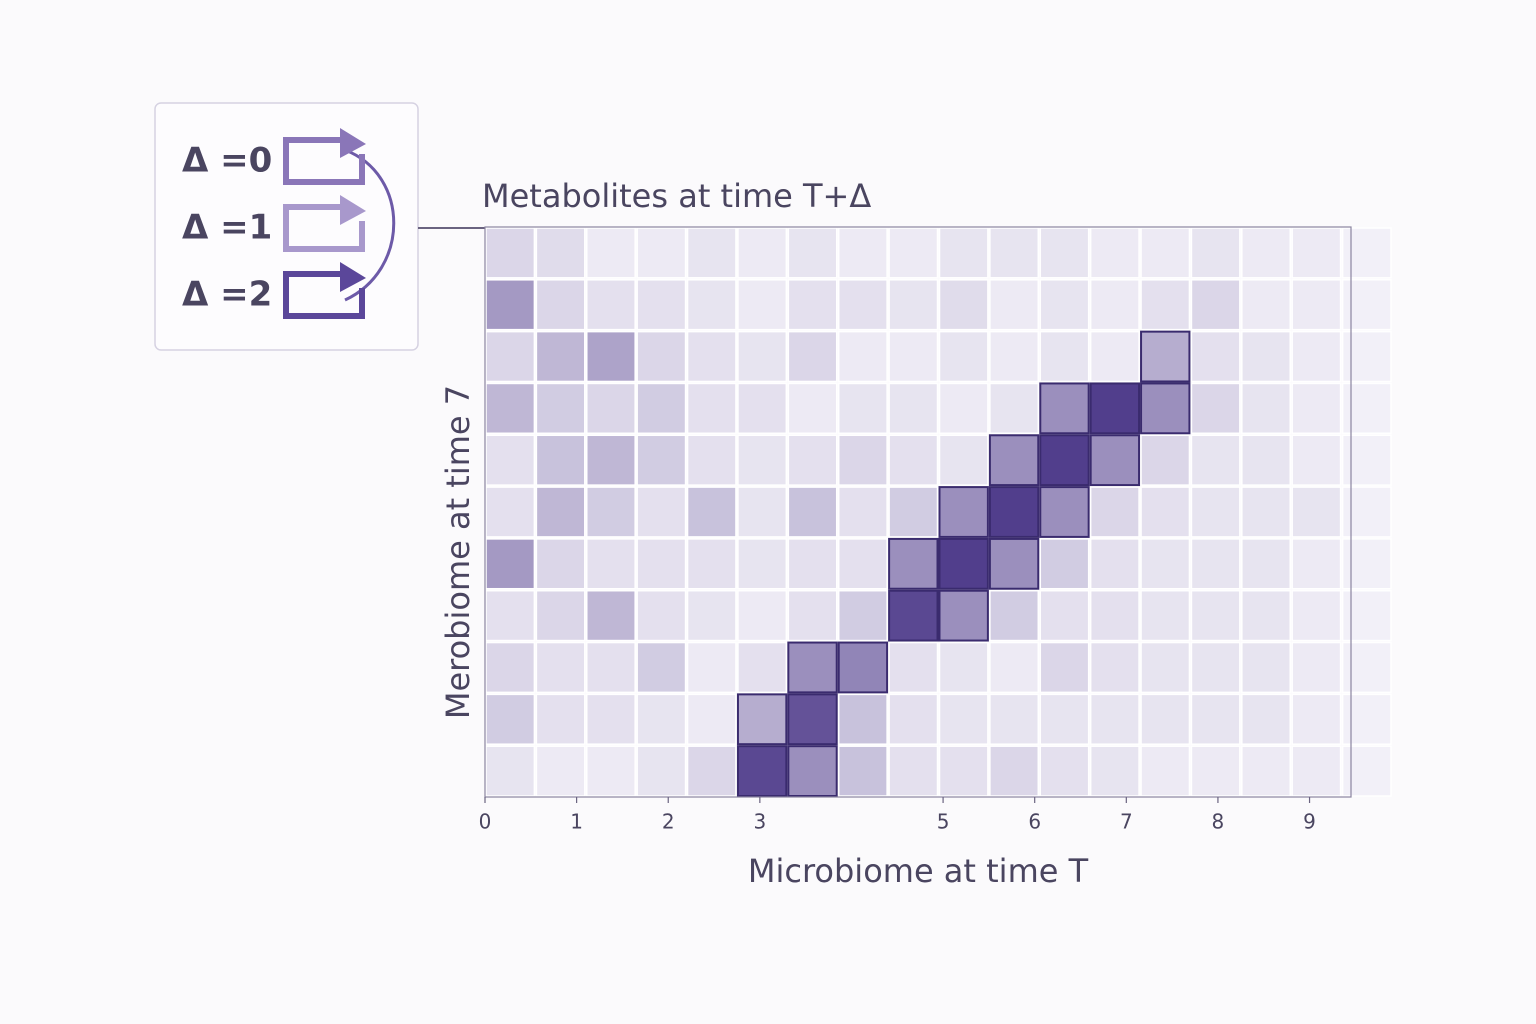 This screenshot has height=1024, width=1536. I want to click on legend-label: Δ =1, so click(227, 228).